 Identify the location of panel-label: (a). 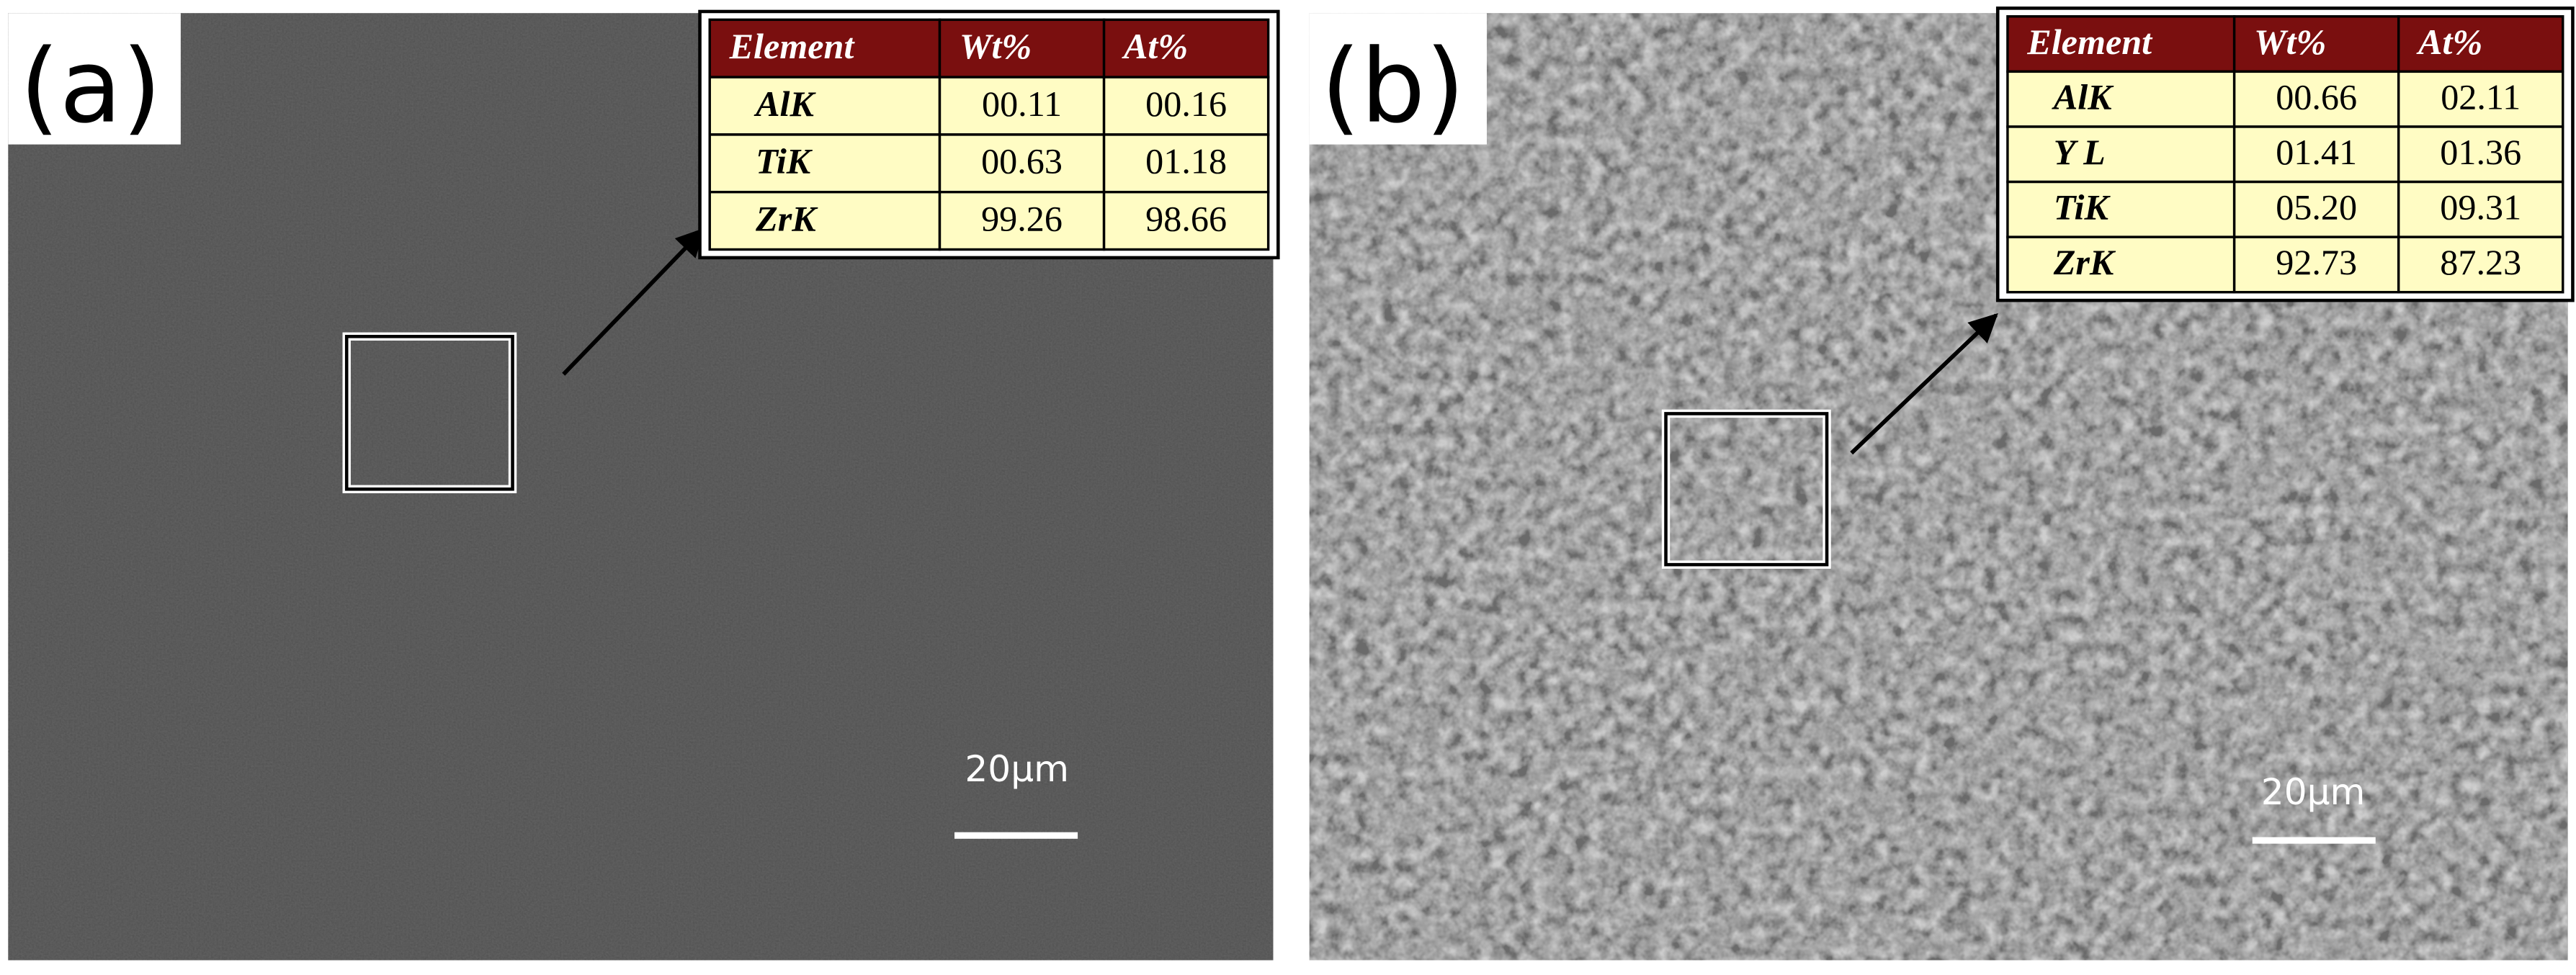
(90, 87).